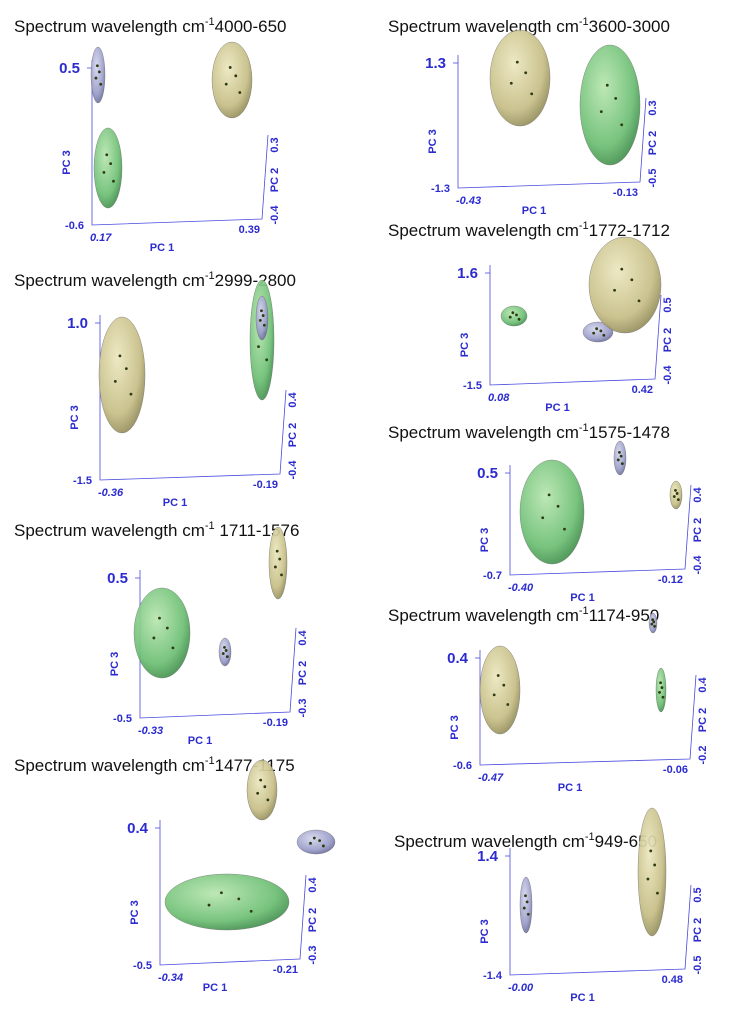  Describe the element at coordinates (249, 230) in the screenshot. I see `pc1-right: 0.39` at that location.